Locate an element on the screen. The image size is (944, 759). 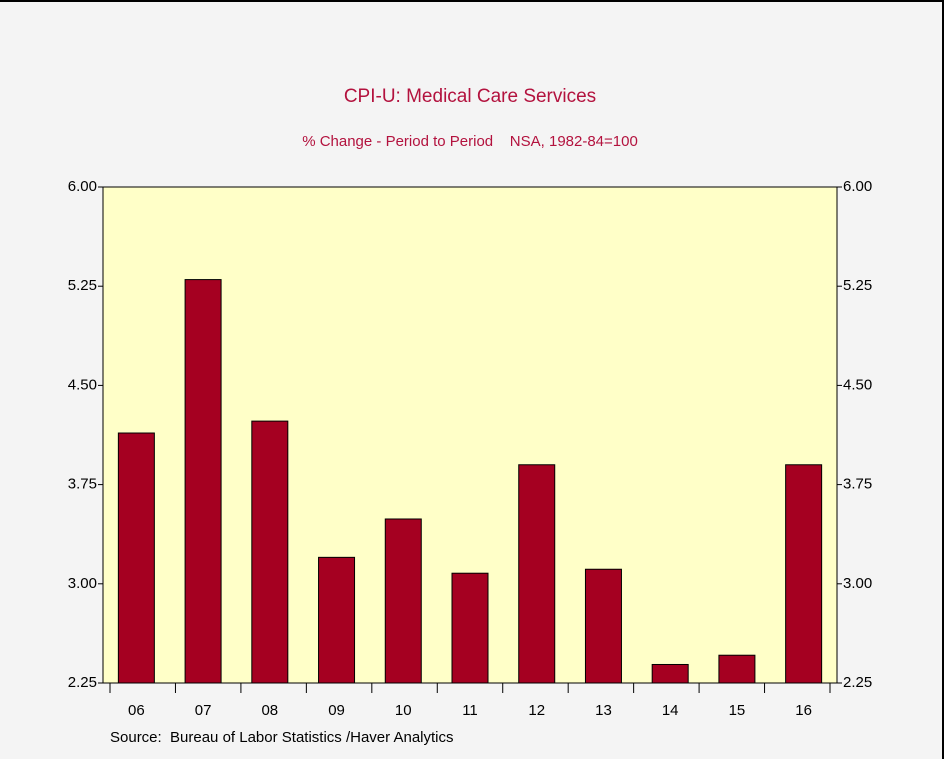
chart-title: CPI-U: Medical Care Services is located at coordinates (470, 96).